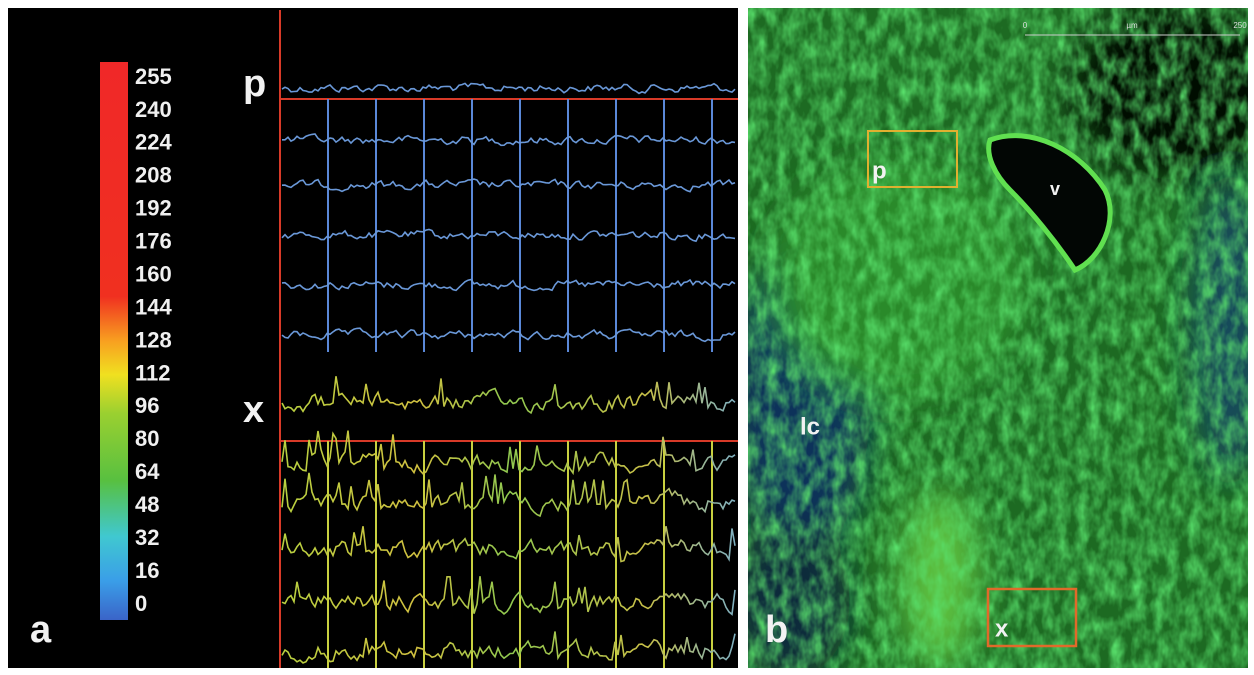  I want to click on colorbar-label: 160, so click(153, 273).